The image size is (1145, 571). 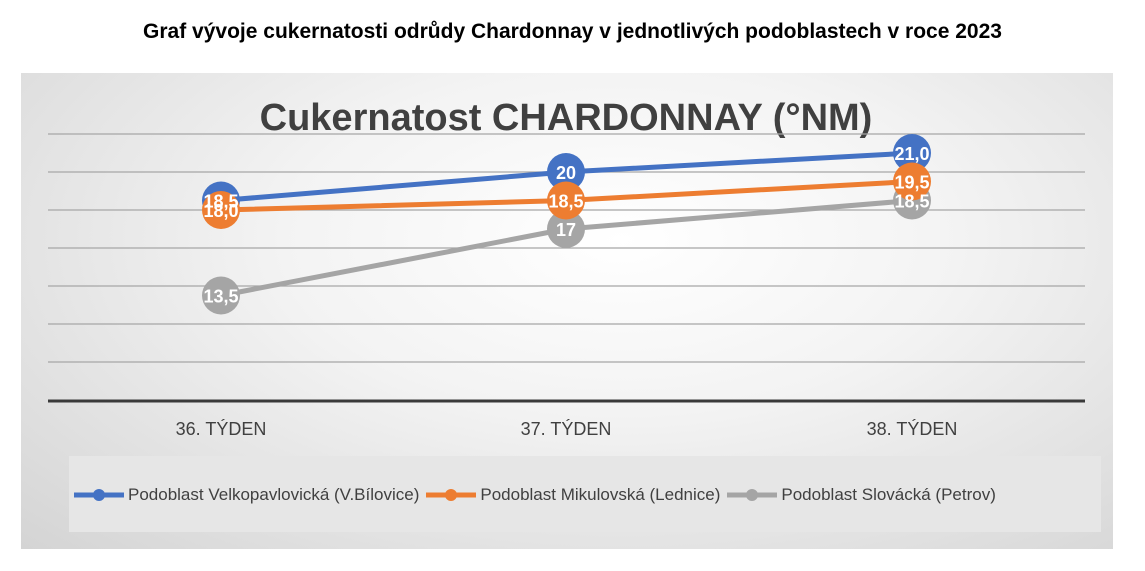 I want to click on data-label: 21,0, so click(x=911, y=154).